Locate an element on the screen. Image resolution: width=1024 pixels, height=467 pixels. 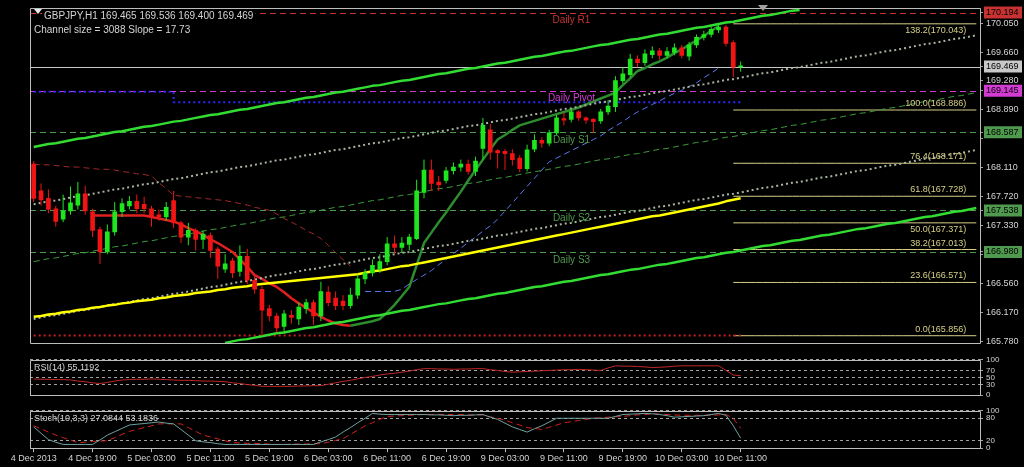
x-tick-label: 5 Dec 11:00 is located at coordinates (210, 458).